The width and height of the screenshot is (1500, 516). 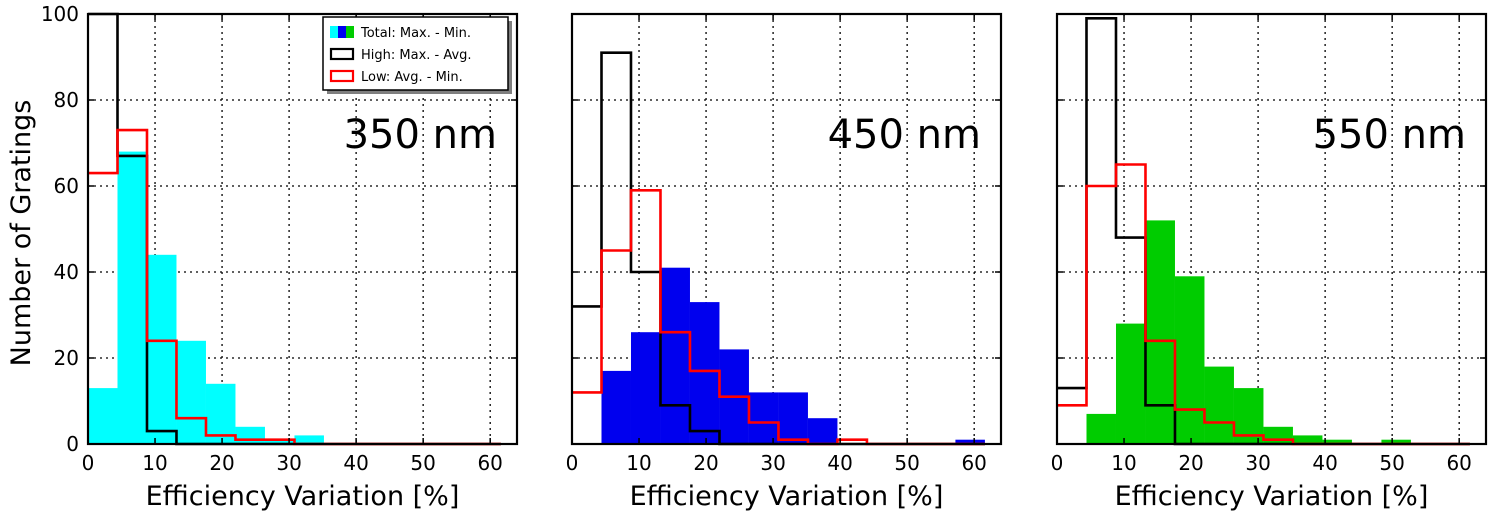 I want to click on y-tick-label: 100, so click(x=60, y=14).